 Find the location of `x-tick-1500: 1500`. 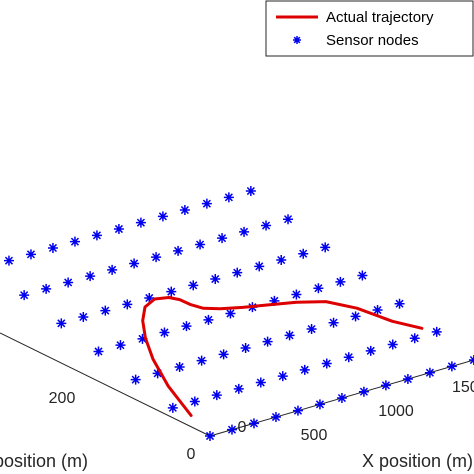

x-tick-1500: 1500 is located at coordinates (463, 387).